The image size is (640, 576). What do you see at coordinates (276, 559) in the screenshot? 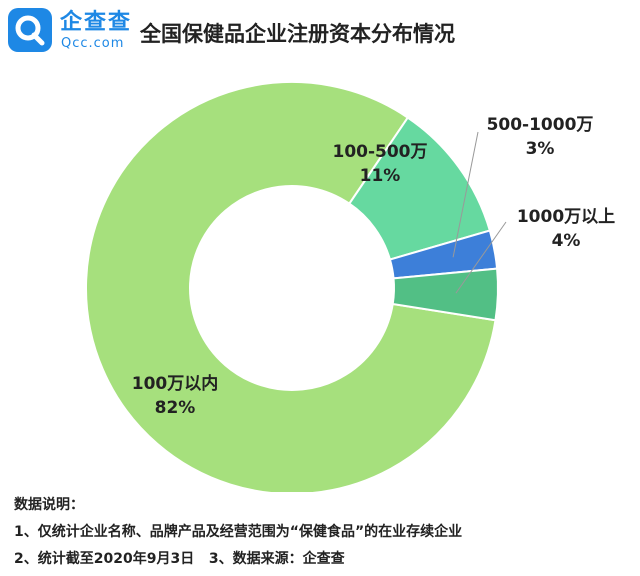
I see `note-line-2-source: 3、数据来源：企查查` at bounding box center [276, 559].